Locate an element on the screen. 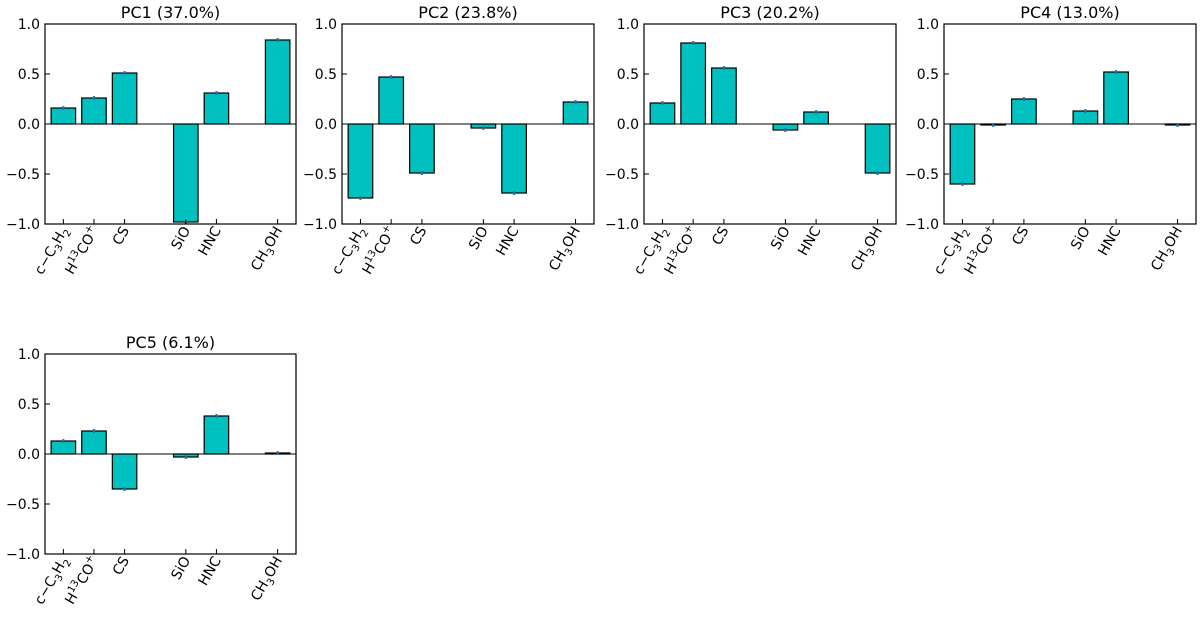  panel-title: PC5 (6.1%) is located at coordinates (170, 342).